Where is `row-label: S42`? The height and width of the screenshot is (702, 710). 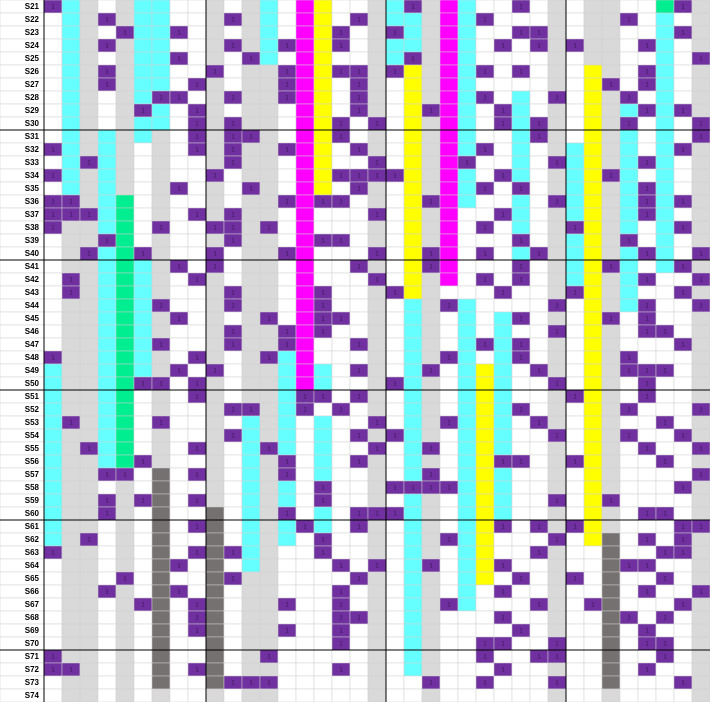
row-label: S42 is located at coordinates (32, 279).